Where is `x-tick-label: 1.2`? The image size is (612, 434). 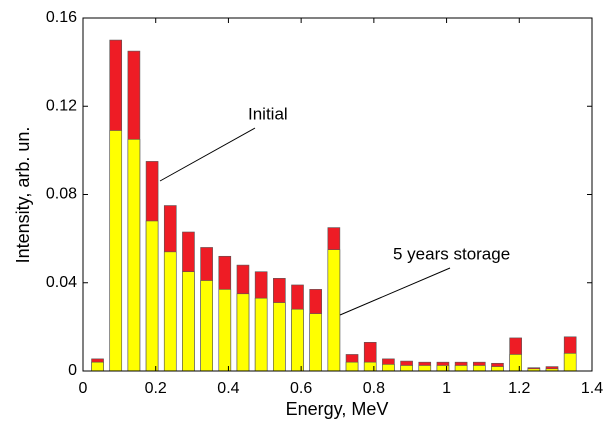
x-tick-label: 1.2 is located at coordinates (519, 388).